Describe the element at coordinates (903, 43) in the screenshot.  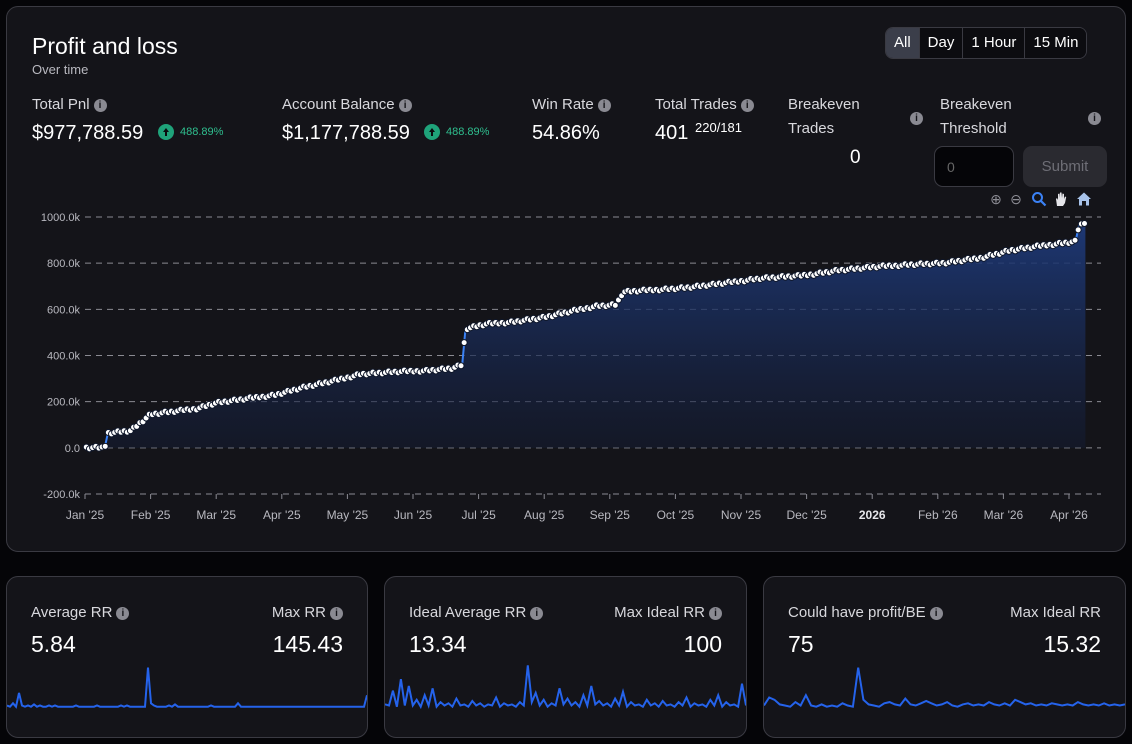
I see `timeframe-all-button: All` at that location.